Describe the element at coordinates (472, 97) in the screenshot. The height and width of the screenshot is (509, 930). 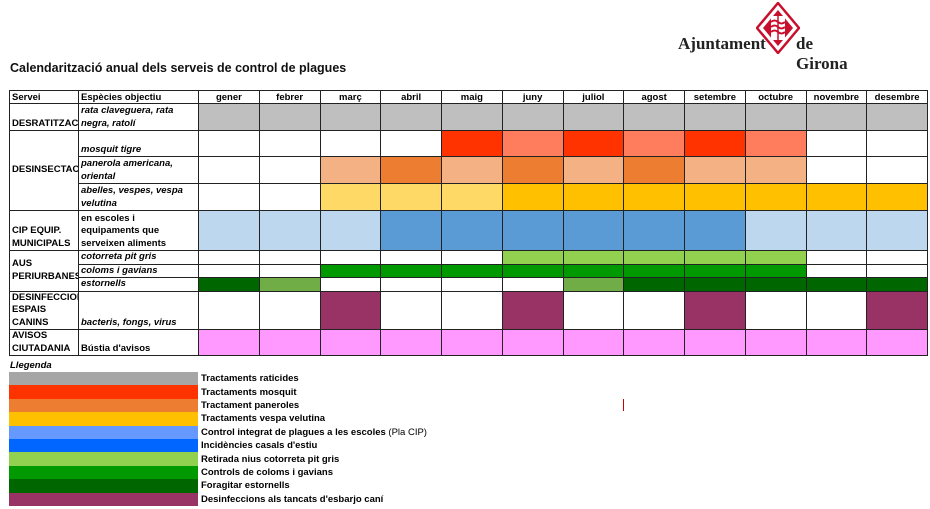
I see `header-month: maig` at that location.